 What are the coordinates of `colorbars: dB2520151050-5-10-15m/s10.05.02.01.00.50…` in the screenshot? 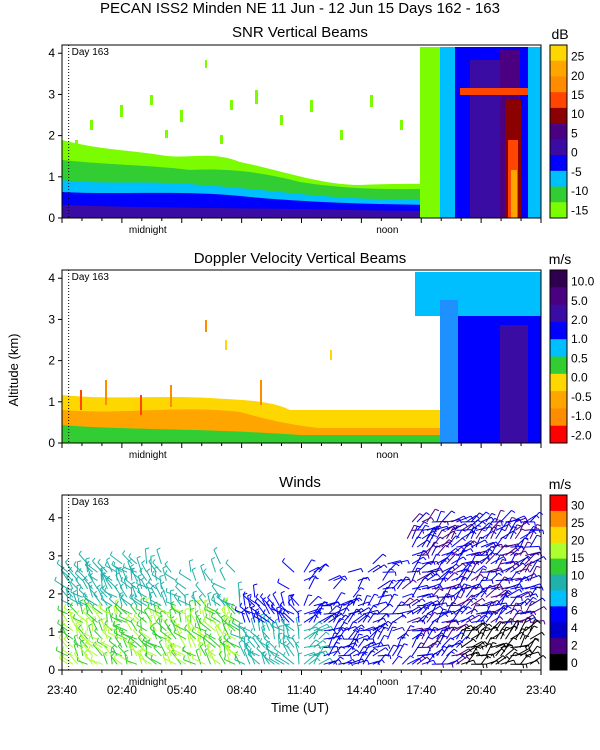 It's located at (572, 348).